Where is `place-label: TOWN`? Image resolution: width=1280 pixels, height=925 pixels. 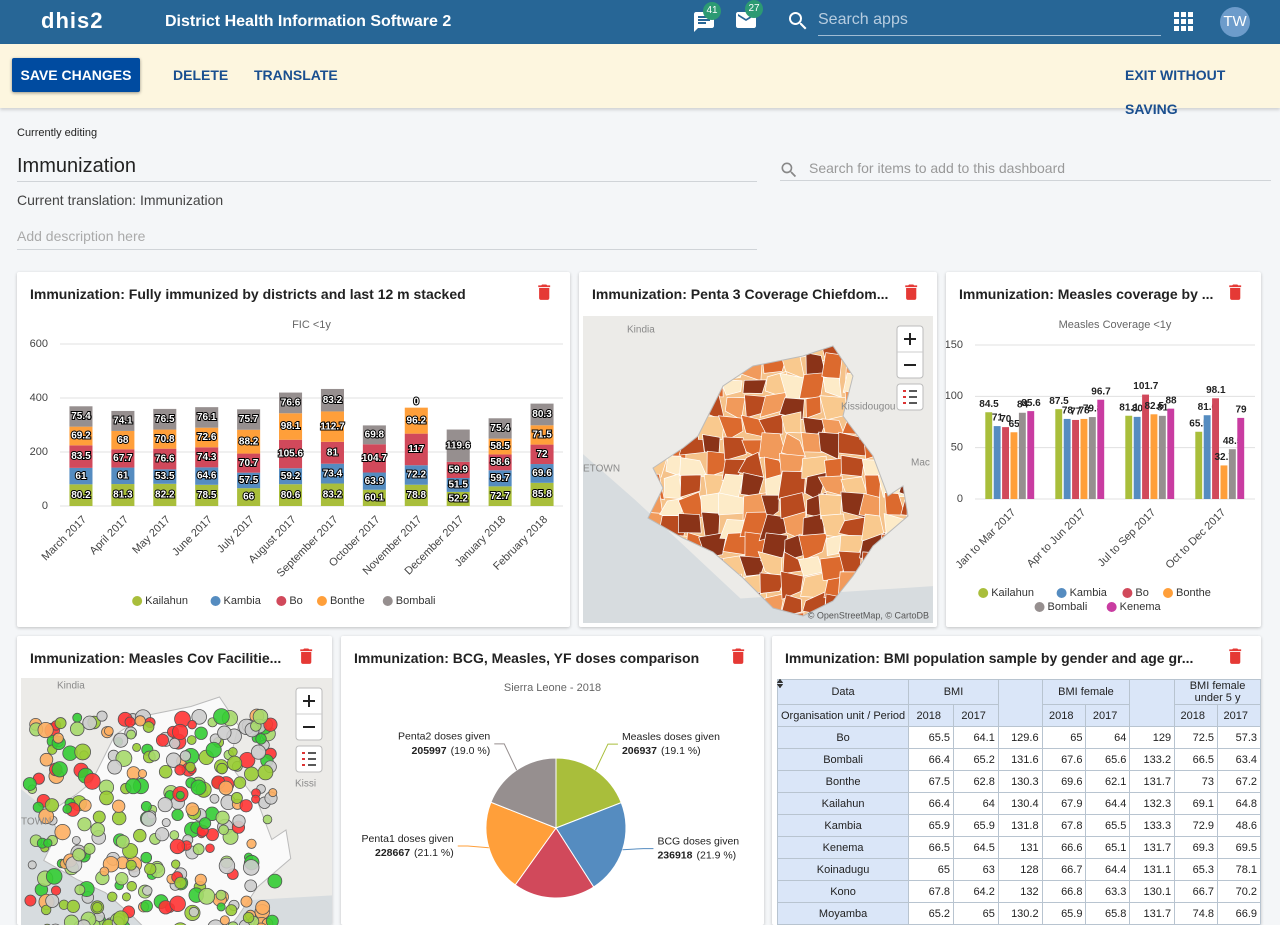
place-label: TOWN is located at coordinates (36, 822).